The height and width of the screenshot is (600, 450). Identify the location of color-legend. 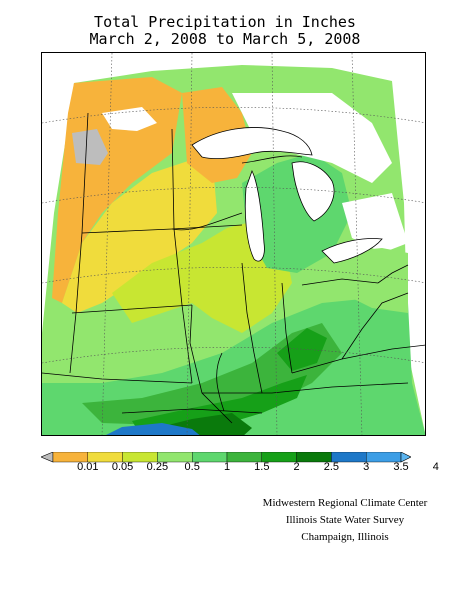
(226, 457).